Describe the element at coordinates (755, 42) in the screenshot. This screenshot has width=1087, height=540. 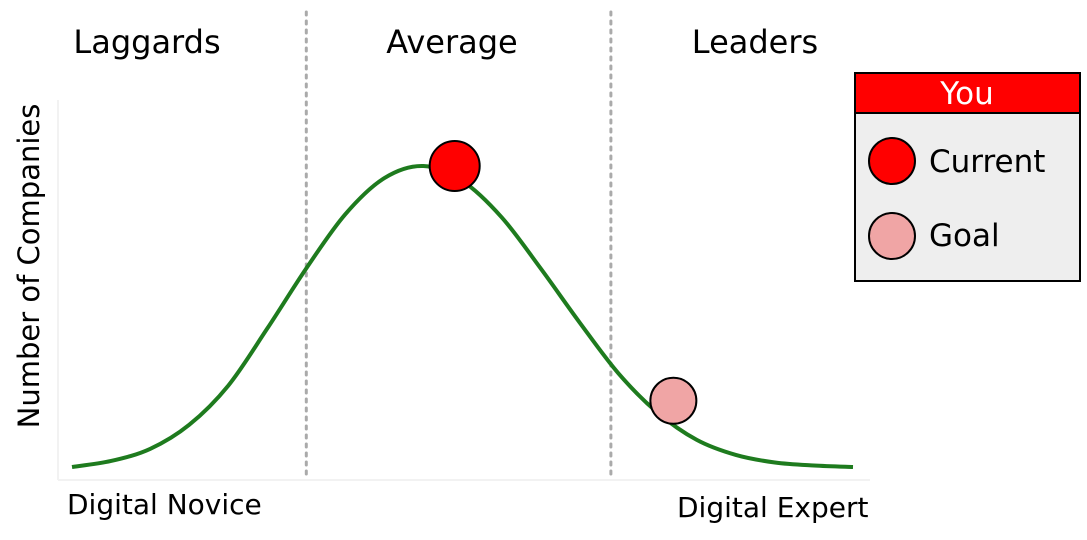
I see `segment-label-leaders: Leaders` at that location.